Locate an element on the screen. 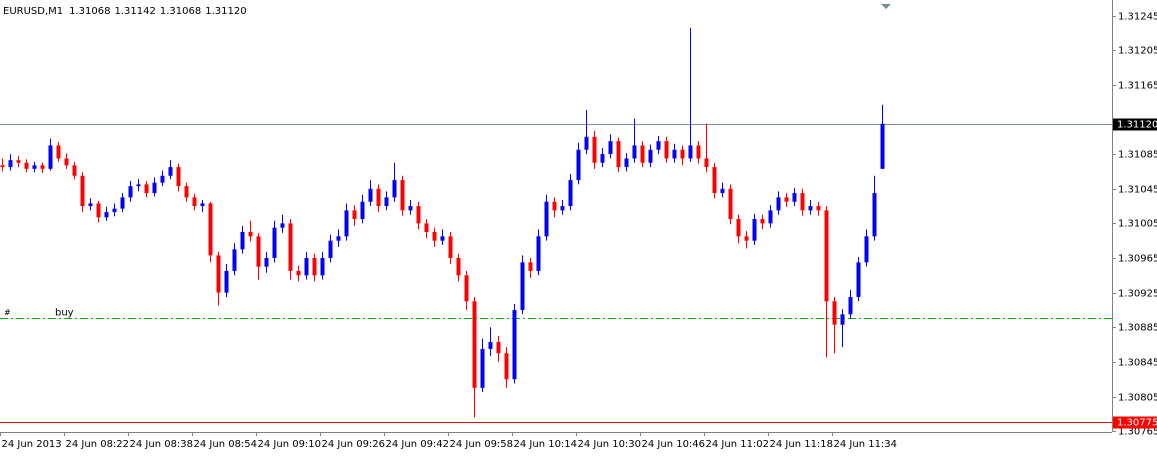 Image resolution: width=1157 pixels, height=457 pixels. header-high: 1.31142 is located at coordinates (134, 11).